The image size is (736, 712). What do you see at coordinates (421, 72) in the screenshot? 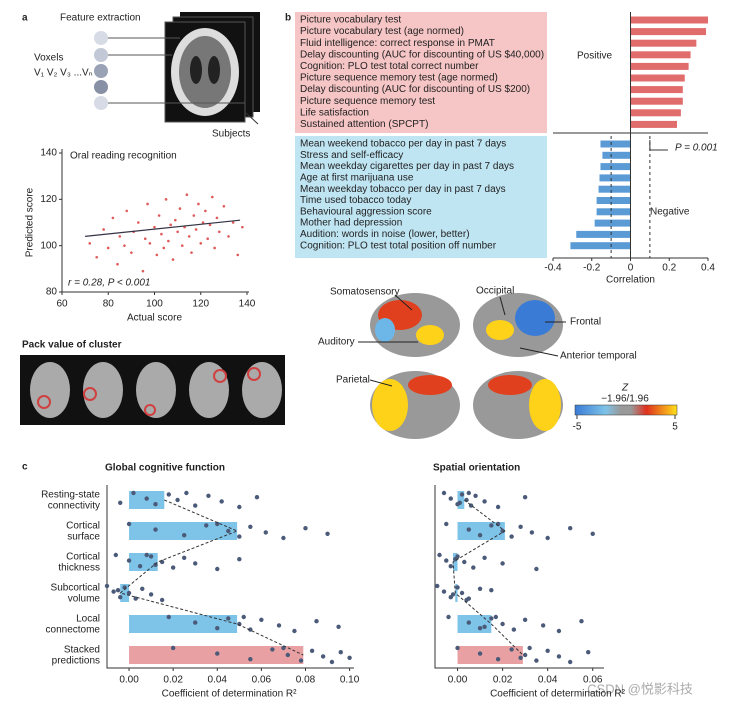
I see `positive-band` at bounding box center [421, 72].